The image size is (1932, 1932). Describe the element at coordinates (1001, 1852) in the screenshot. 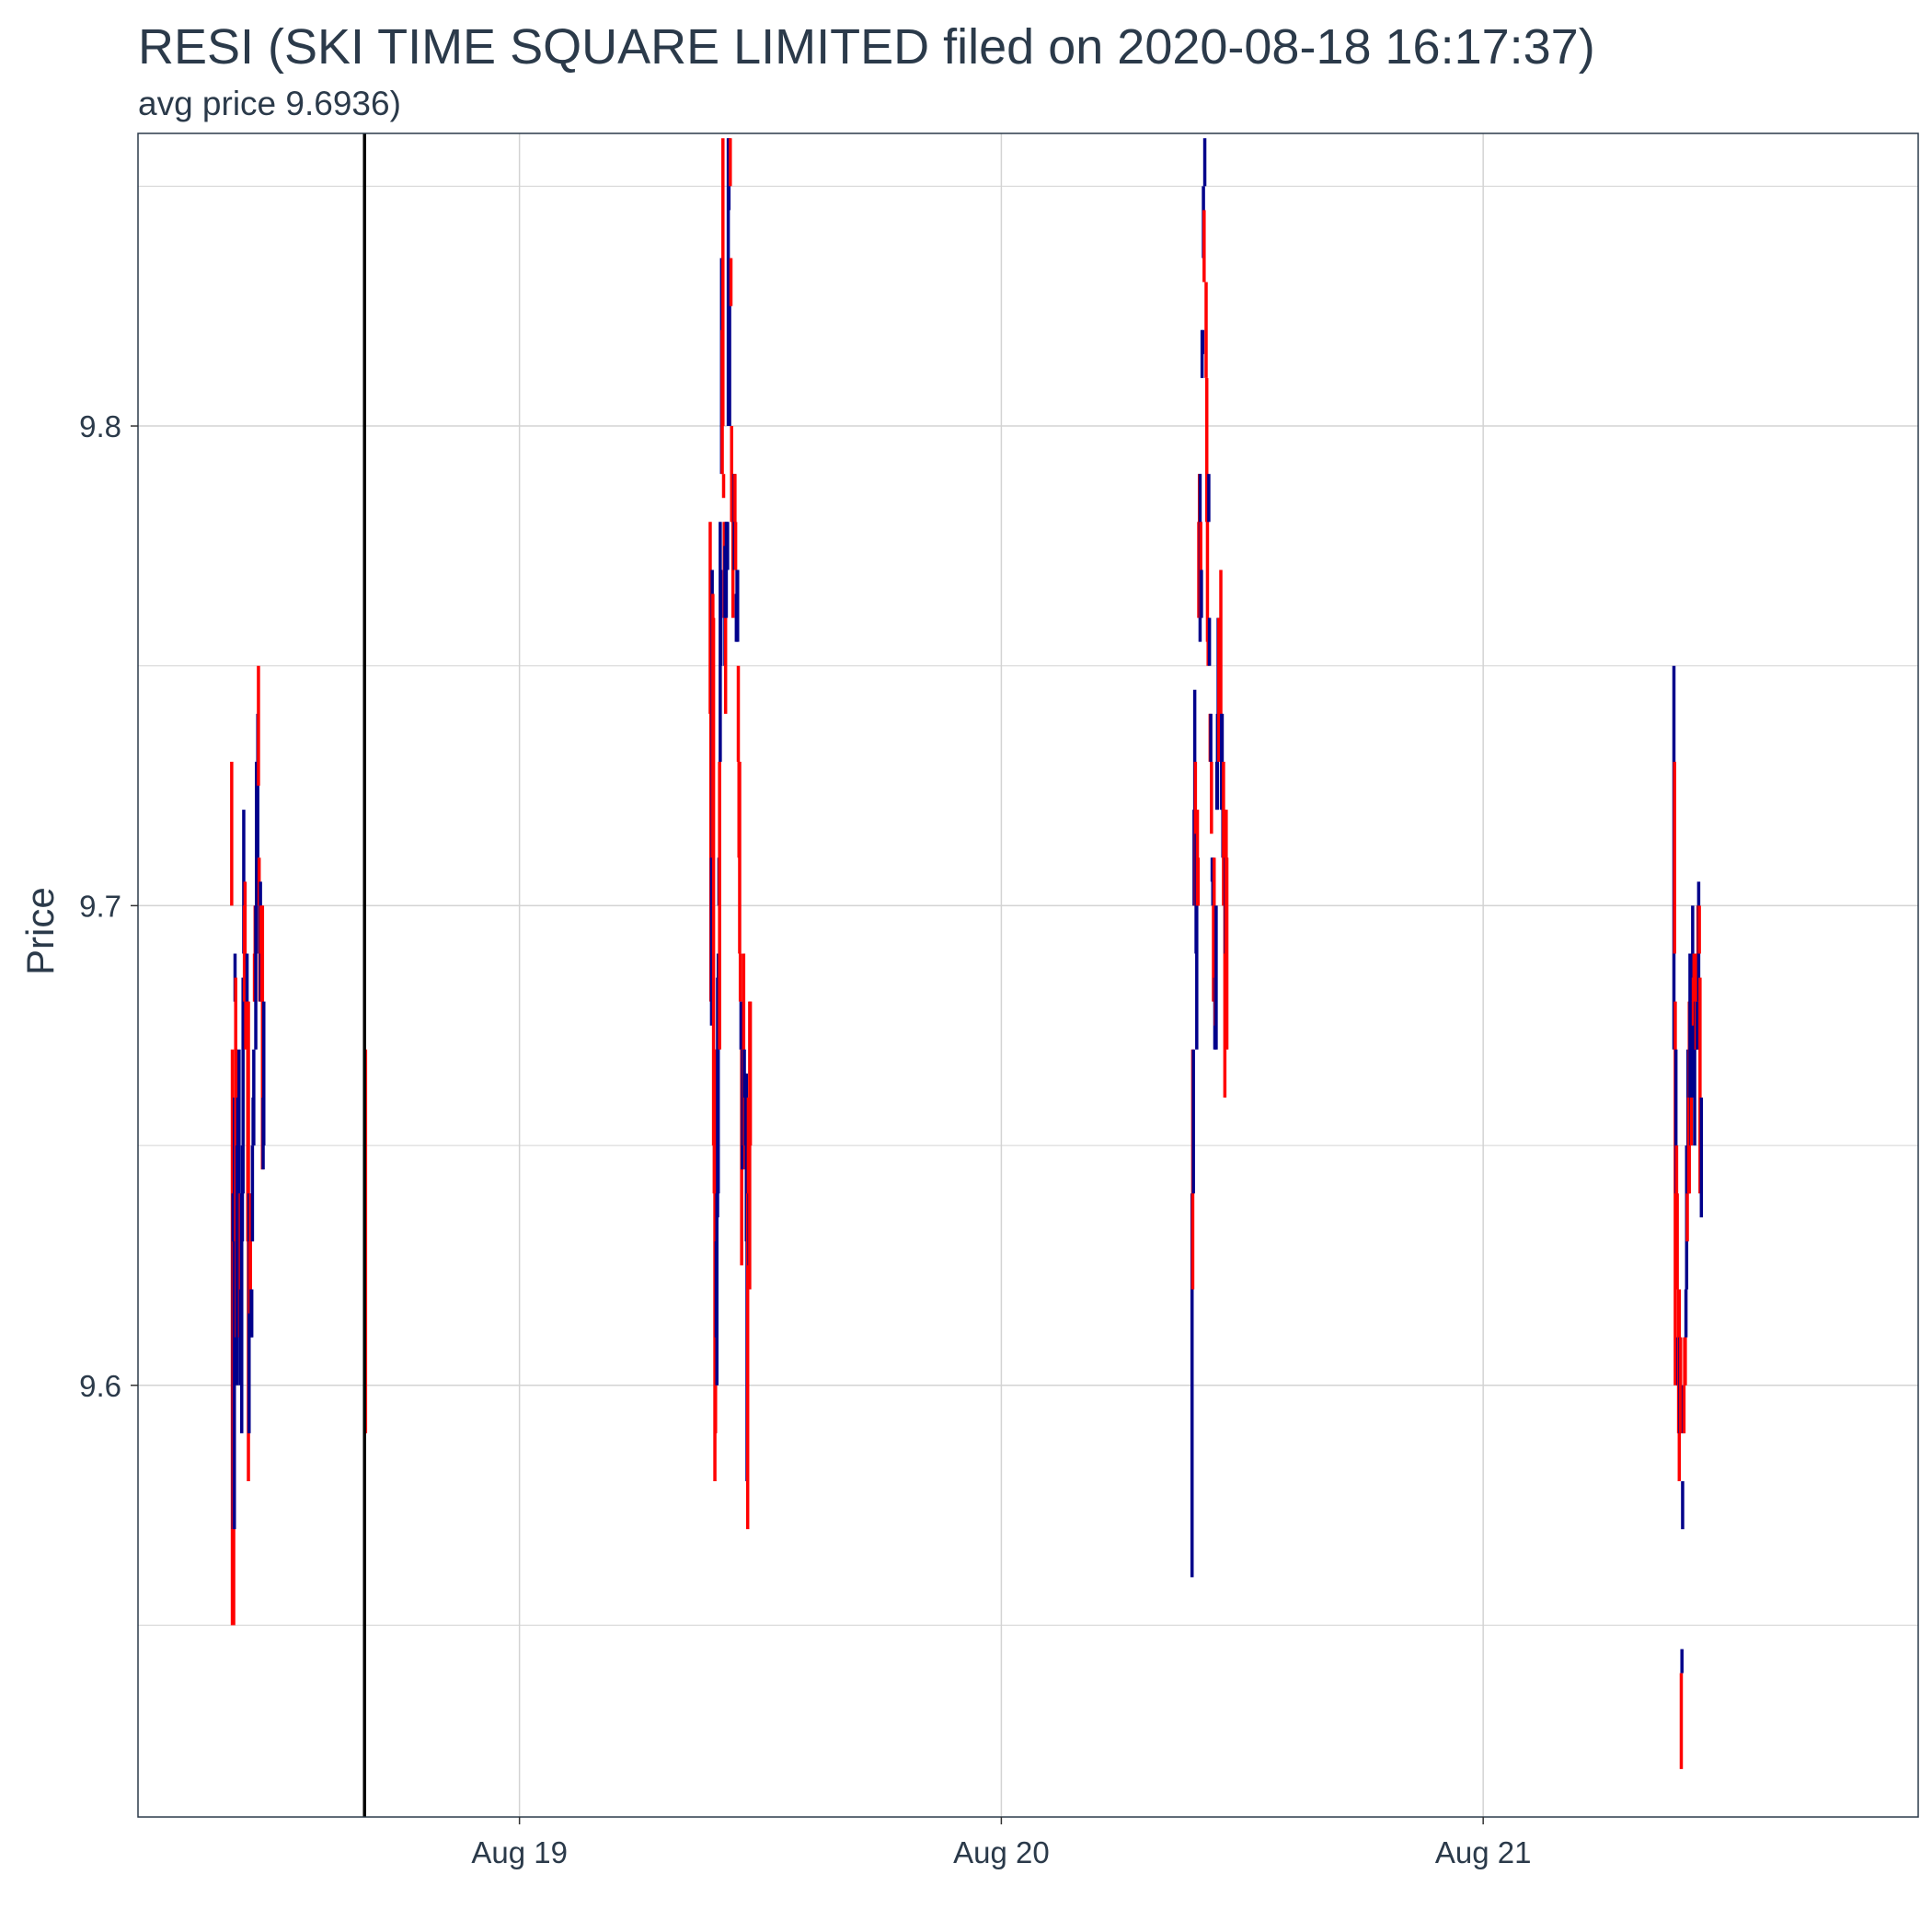

I see `x-tick-label: Aug 20` at that location.